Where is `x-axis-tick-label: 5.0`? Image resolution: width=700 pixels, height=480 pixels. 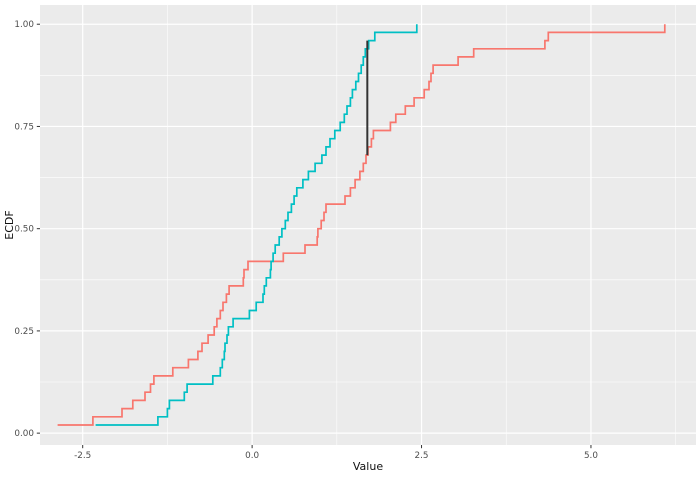 x-axis-tick-label: 5.0 is located at coordinates (591, 456).